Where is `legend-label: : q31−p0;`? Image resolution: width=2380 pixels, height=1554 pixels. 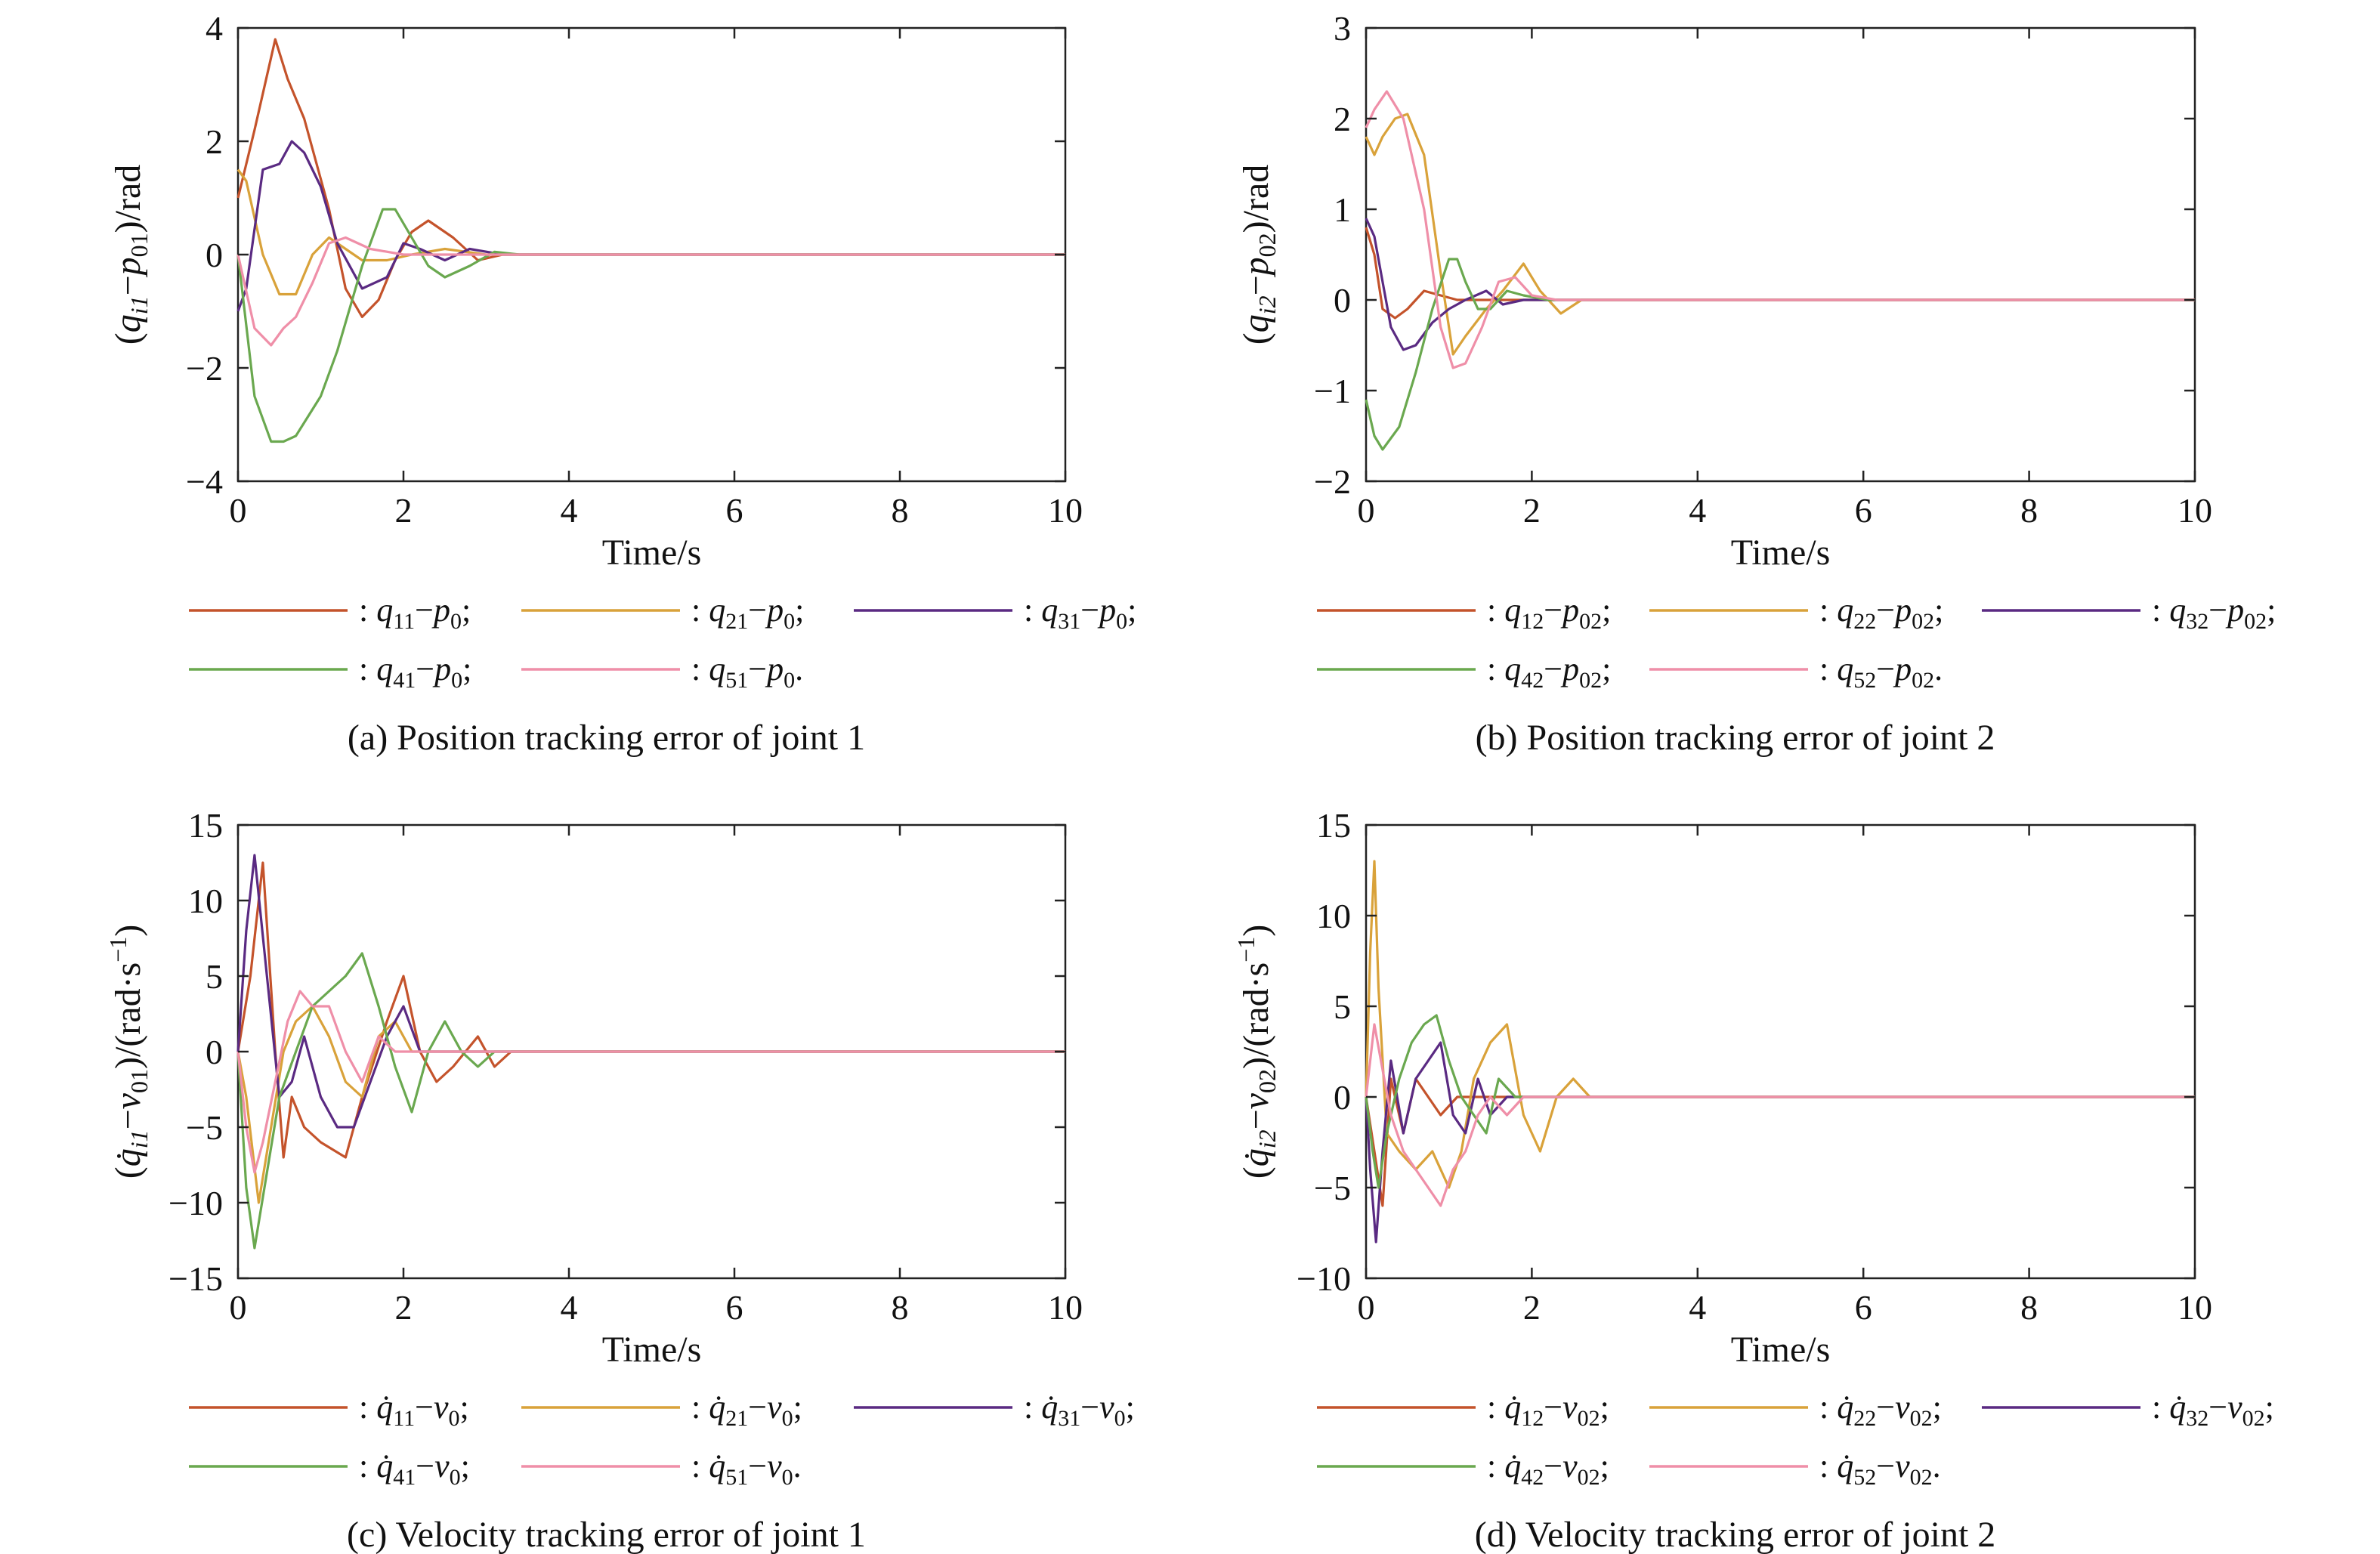 legend-label: : q31−p0; is located at coordinates (1080, 613).